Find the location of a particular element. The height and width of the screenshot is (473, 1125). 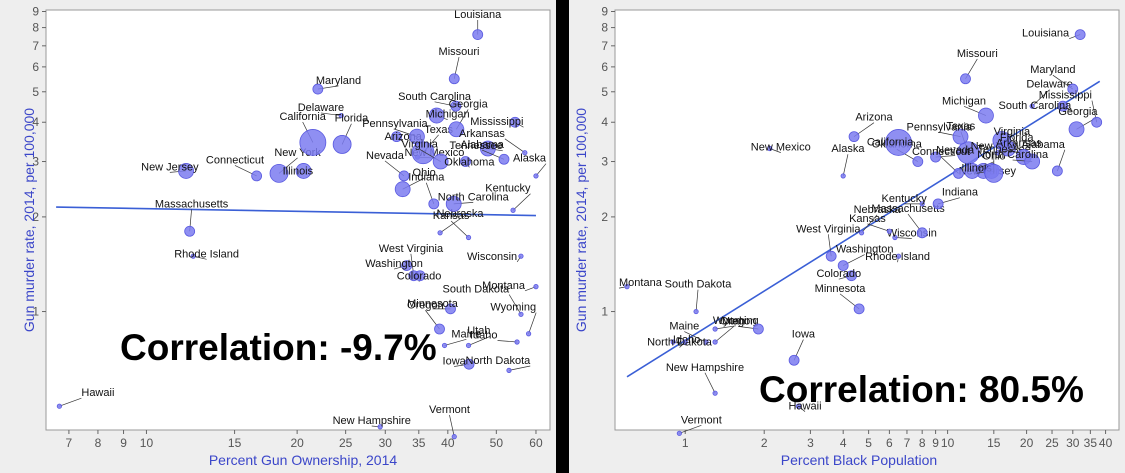

y-tick-label: 5 is located at coordinates (35, 92).